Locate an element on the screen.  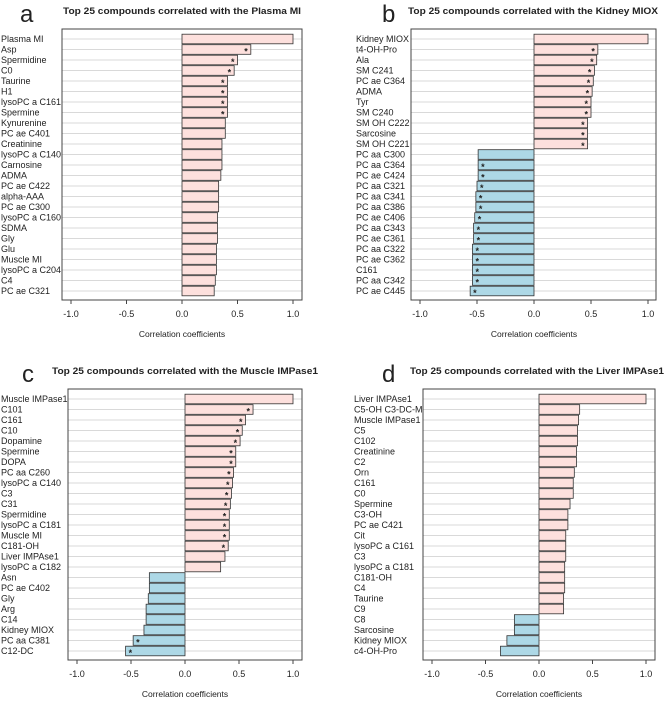
category-label: C14 is located at coordinates (9, 620).